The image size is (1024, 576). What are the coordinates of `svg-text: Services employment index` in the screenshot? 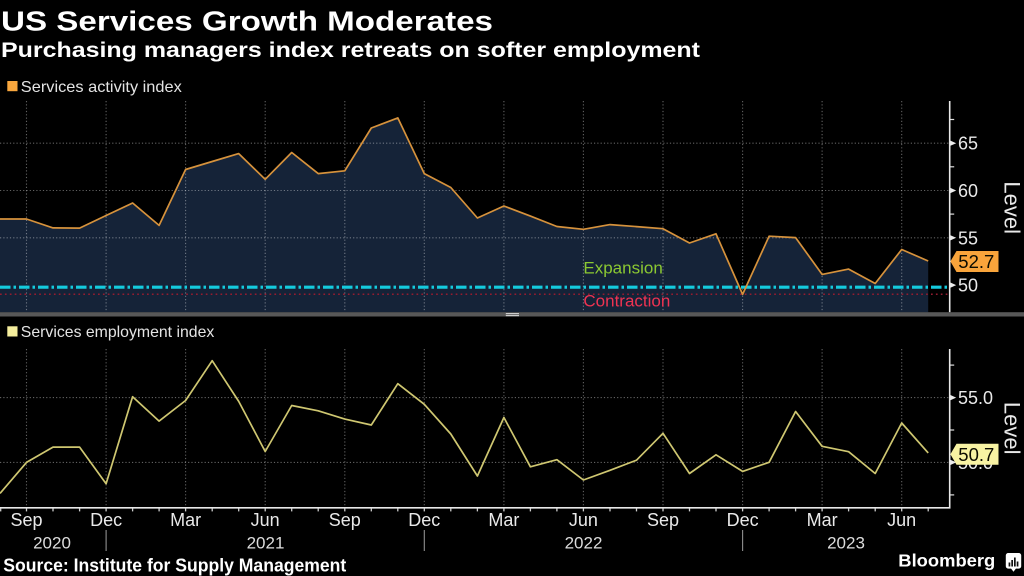 It's located at (118, 332).